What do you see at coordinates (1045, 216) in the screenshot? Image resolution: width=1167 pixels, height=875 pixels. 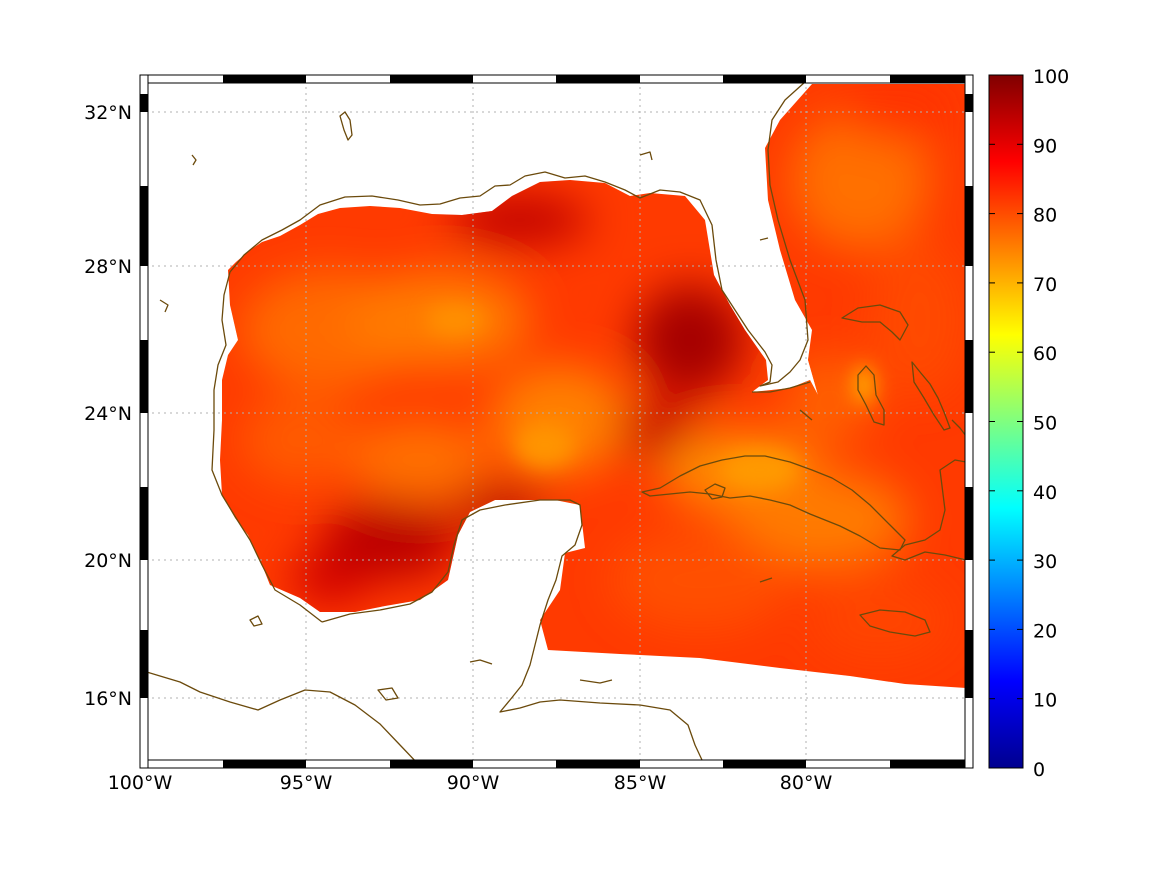 I see `colorbar-tick-label: 80` at bounding box center [1045, 216].